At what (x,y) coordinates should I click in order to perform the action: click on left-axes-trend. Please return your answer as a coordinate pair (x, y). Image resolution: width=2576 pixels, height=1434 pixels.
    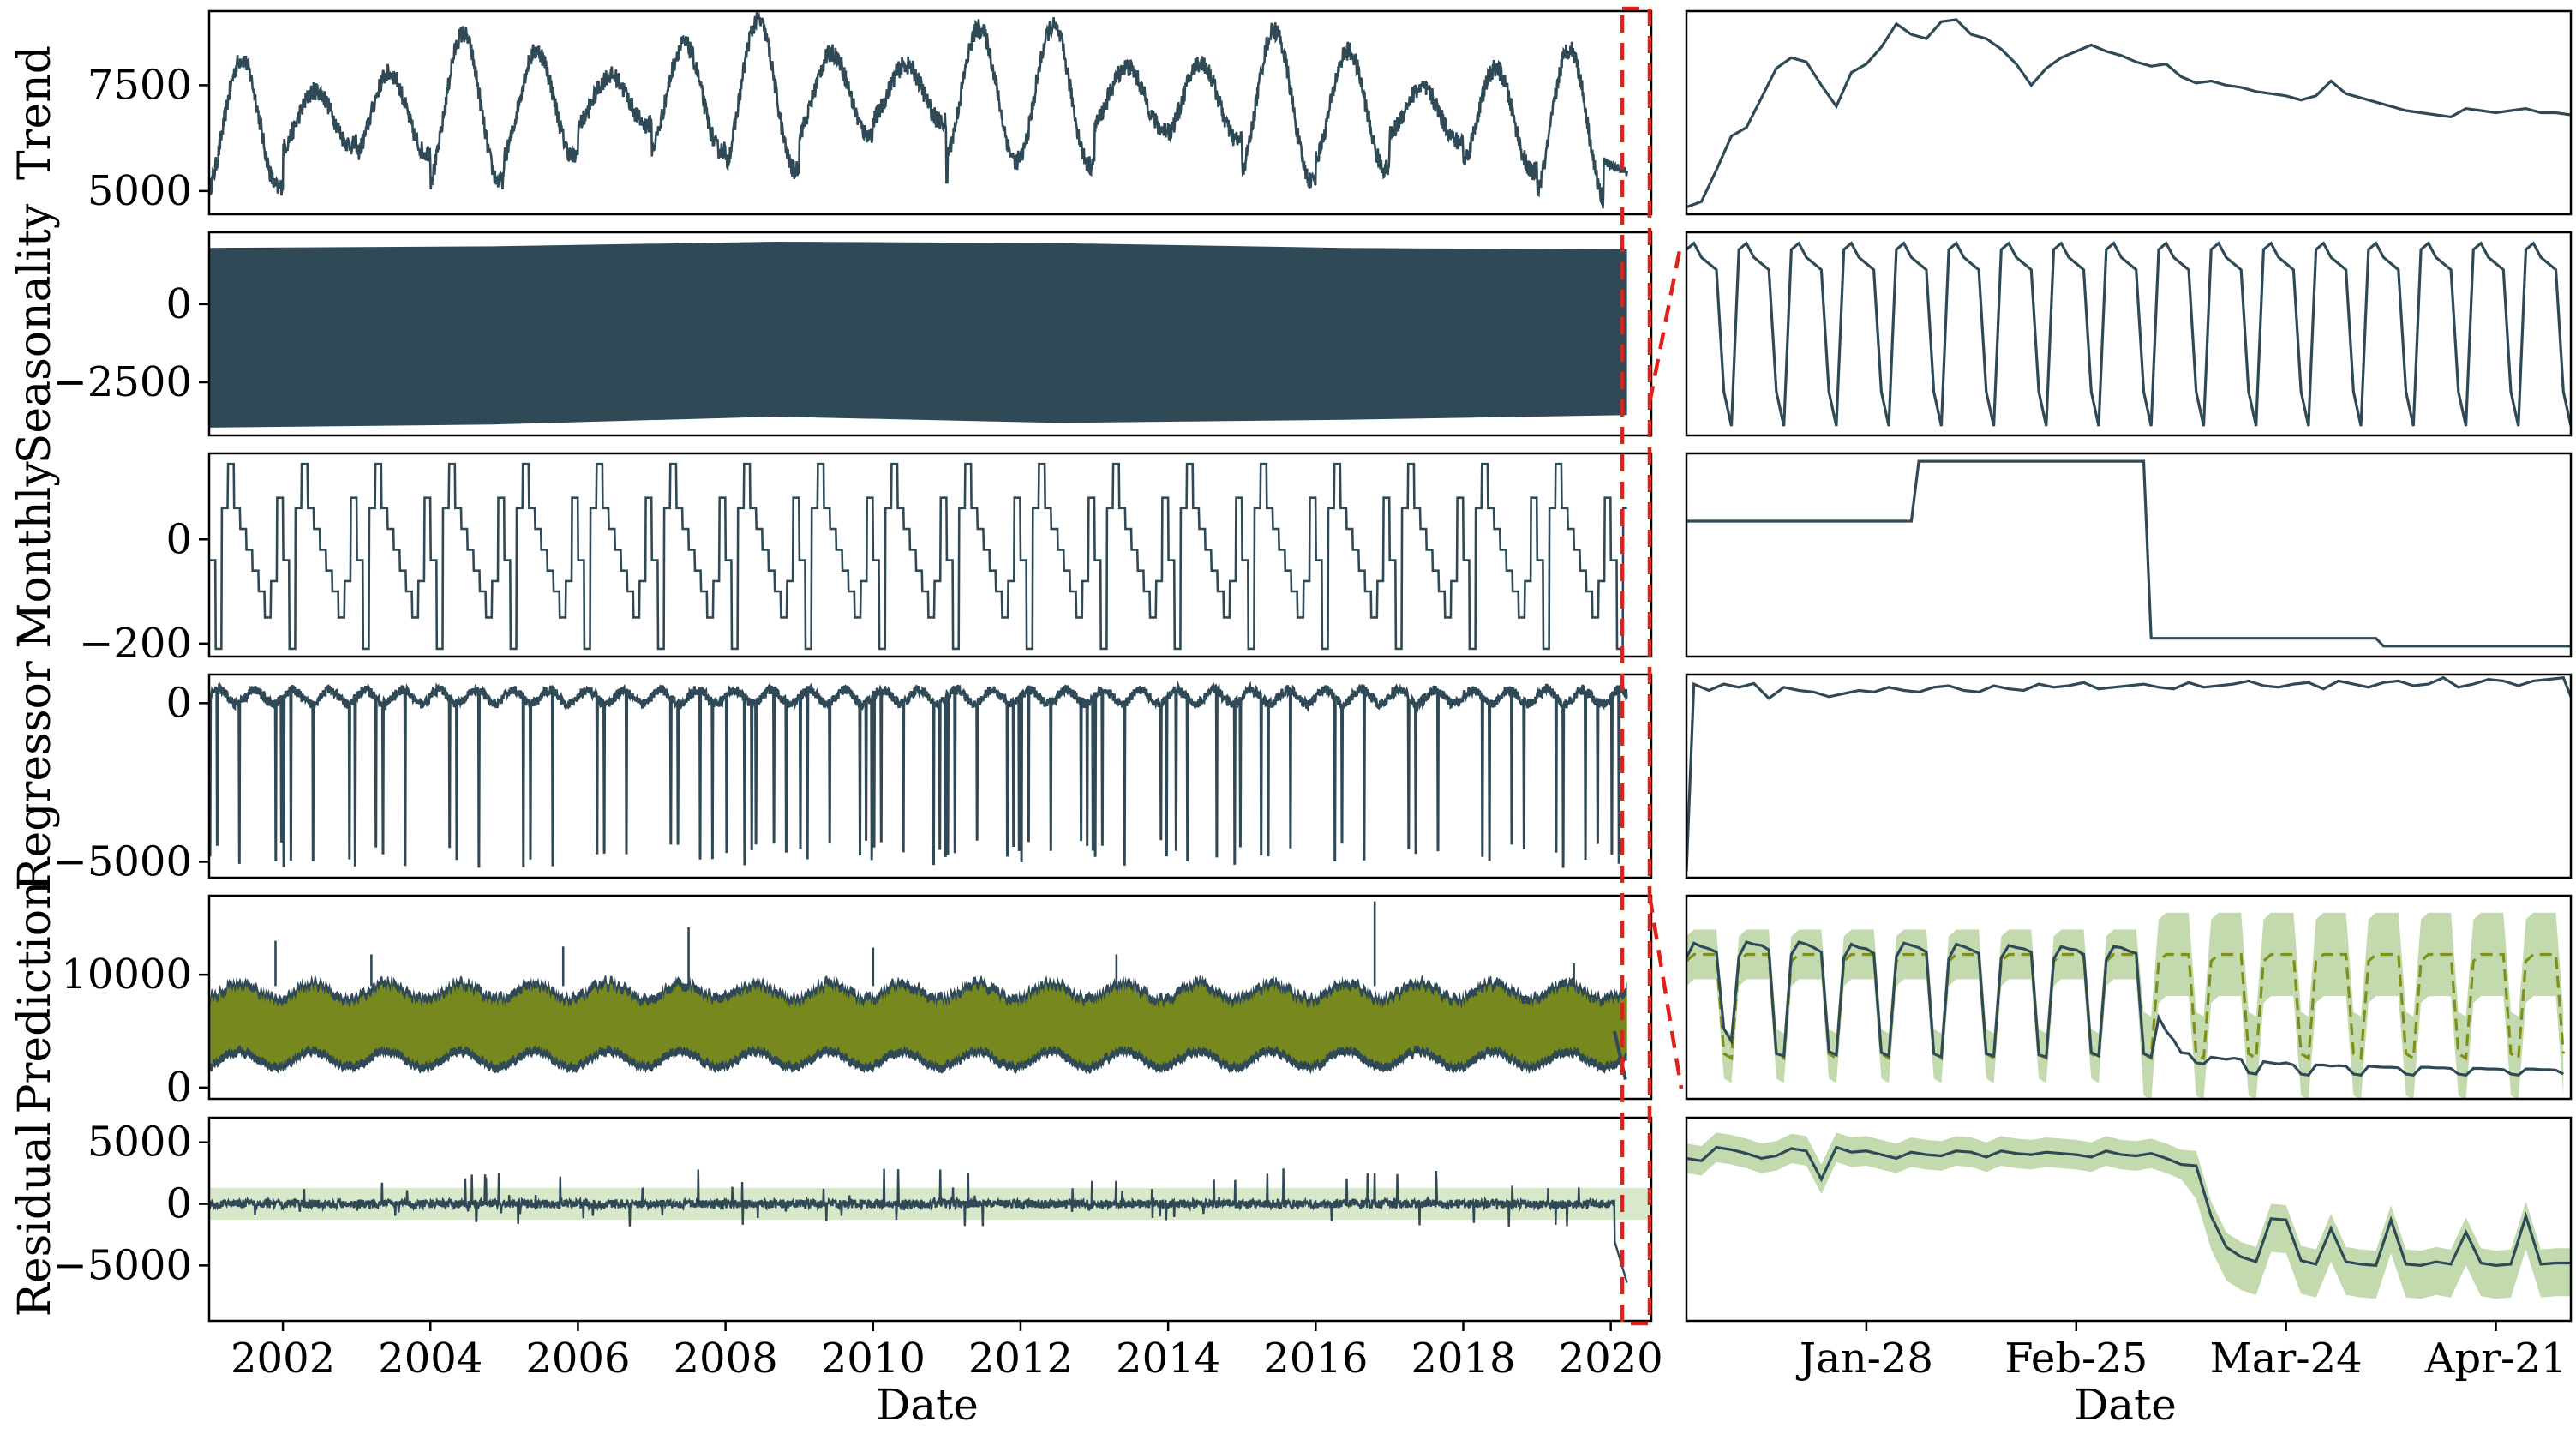
    Looking at the image, I should click on (930, 112).